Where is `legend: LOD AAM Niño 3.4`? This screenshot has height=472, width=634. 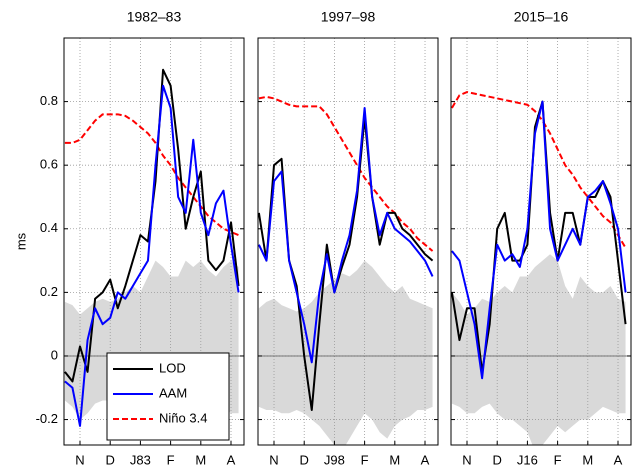 legend: LOD AAM Niño 3.4 is located at coordinates (168, 396).